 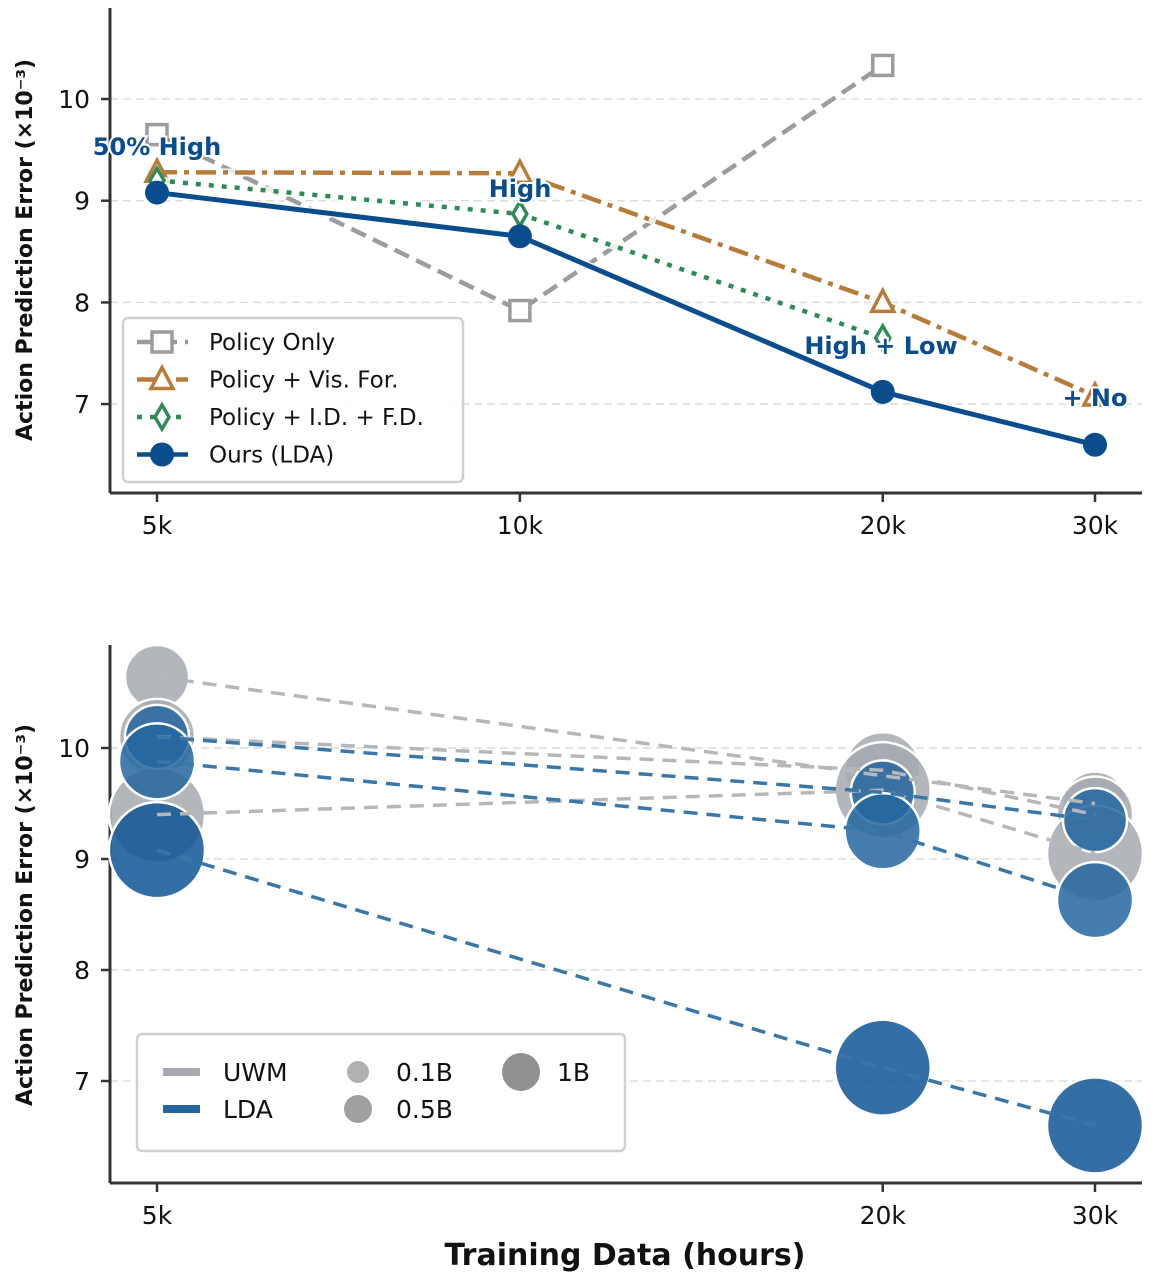 What do you see at coordinates (82, 404) in the screenshot?
I see `top-y-tick-label: 7` at bounding box center [82, 404].